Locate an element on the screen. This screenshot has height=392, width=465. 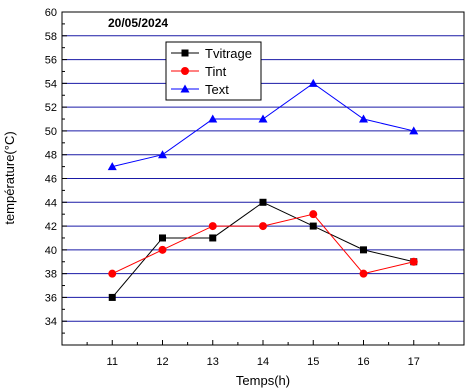
legend-marker-tint is located at coordinates (185, 71).